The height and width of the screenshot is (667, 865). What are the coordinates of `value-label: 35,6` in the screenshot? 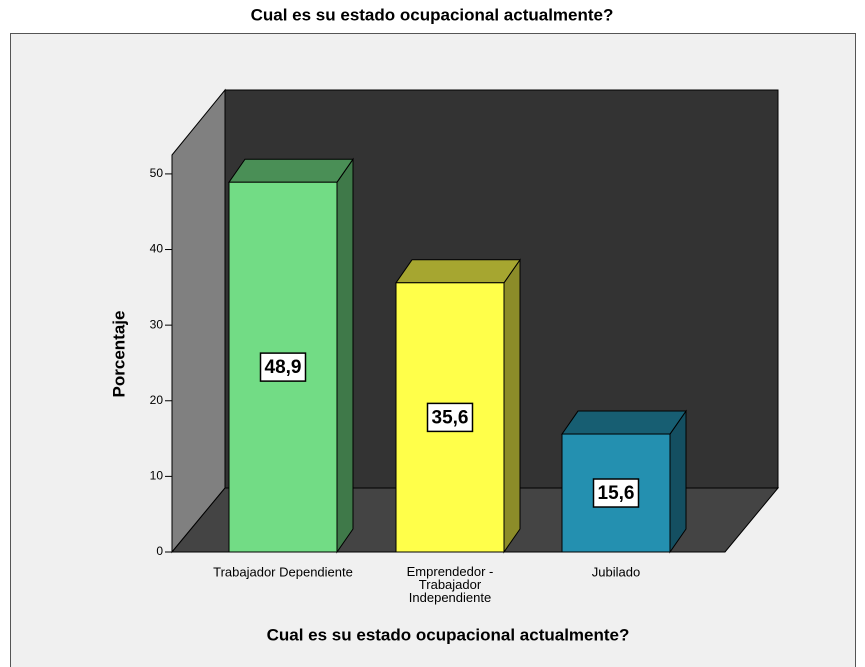 It's located at (450, 417).